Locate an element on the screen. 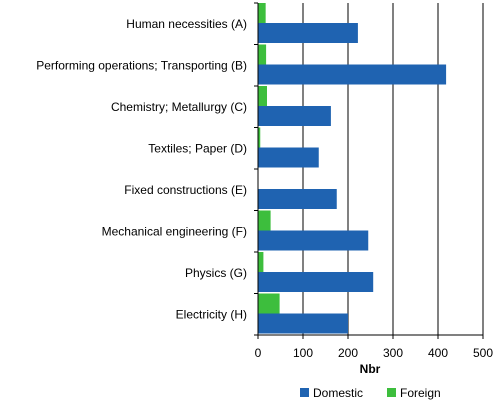 This screenshot has height=412, width=497. category-label-2: Chemistry; Metallurgy (C) is located at coordinates (179, 107).